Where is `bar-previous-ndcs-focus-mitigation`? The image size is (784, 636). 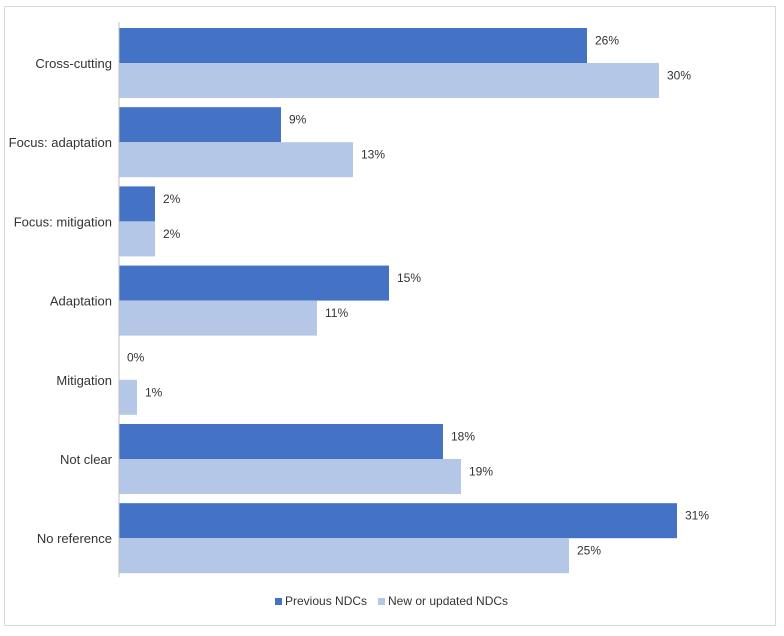
bar-previous-ndcs-focus-mitigation is located at coordinates (137, 204).